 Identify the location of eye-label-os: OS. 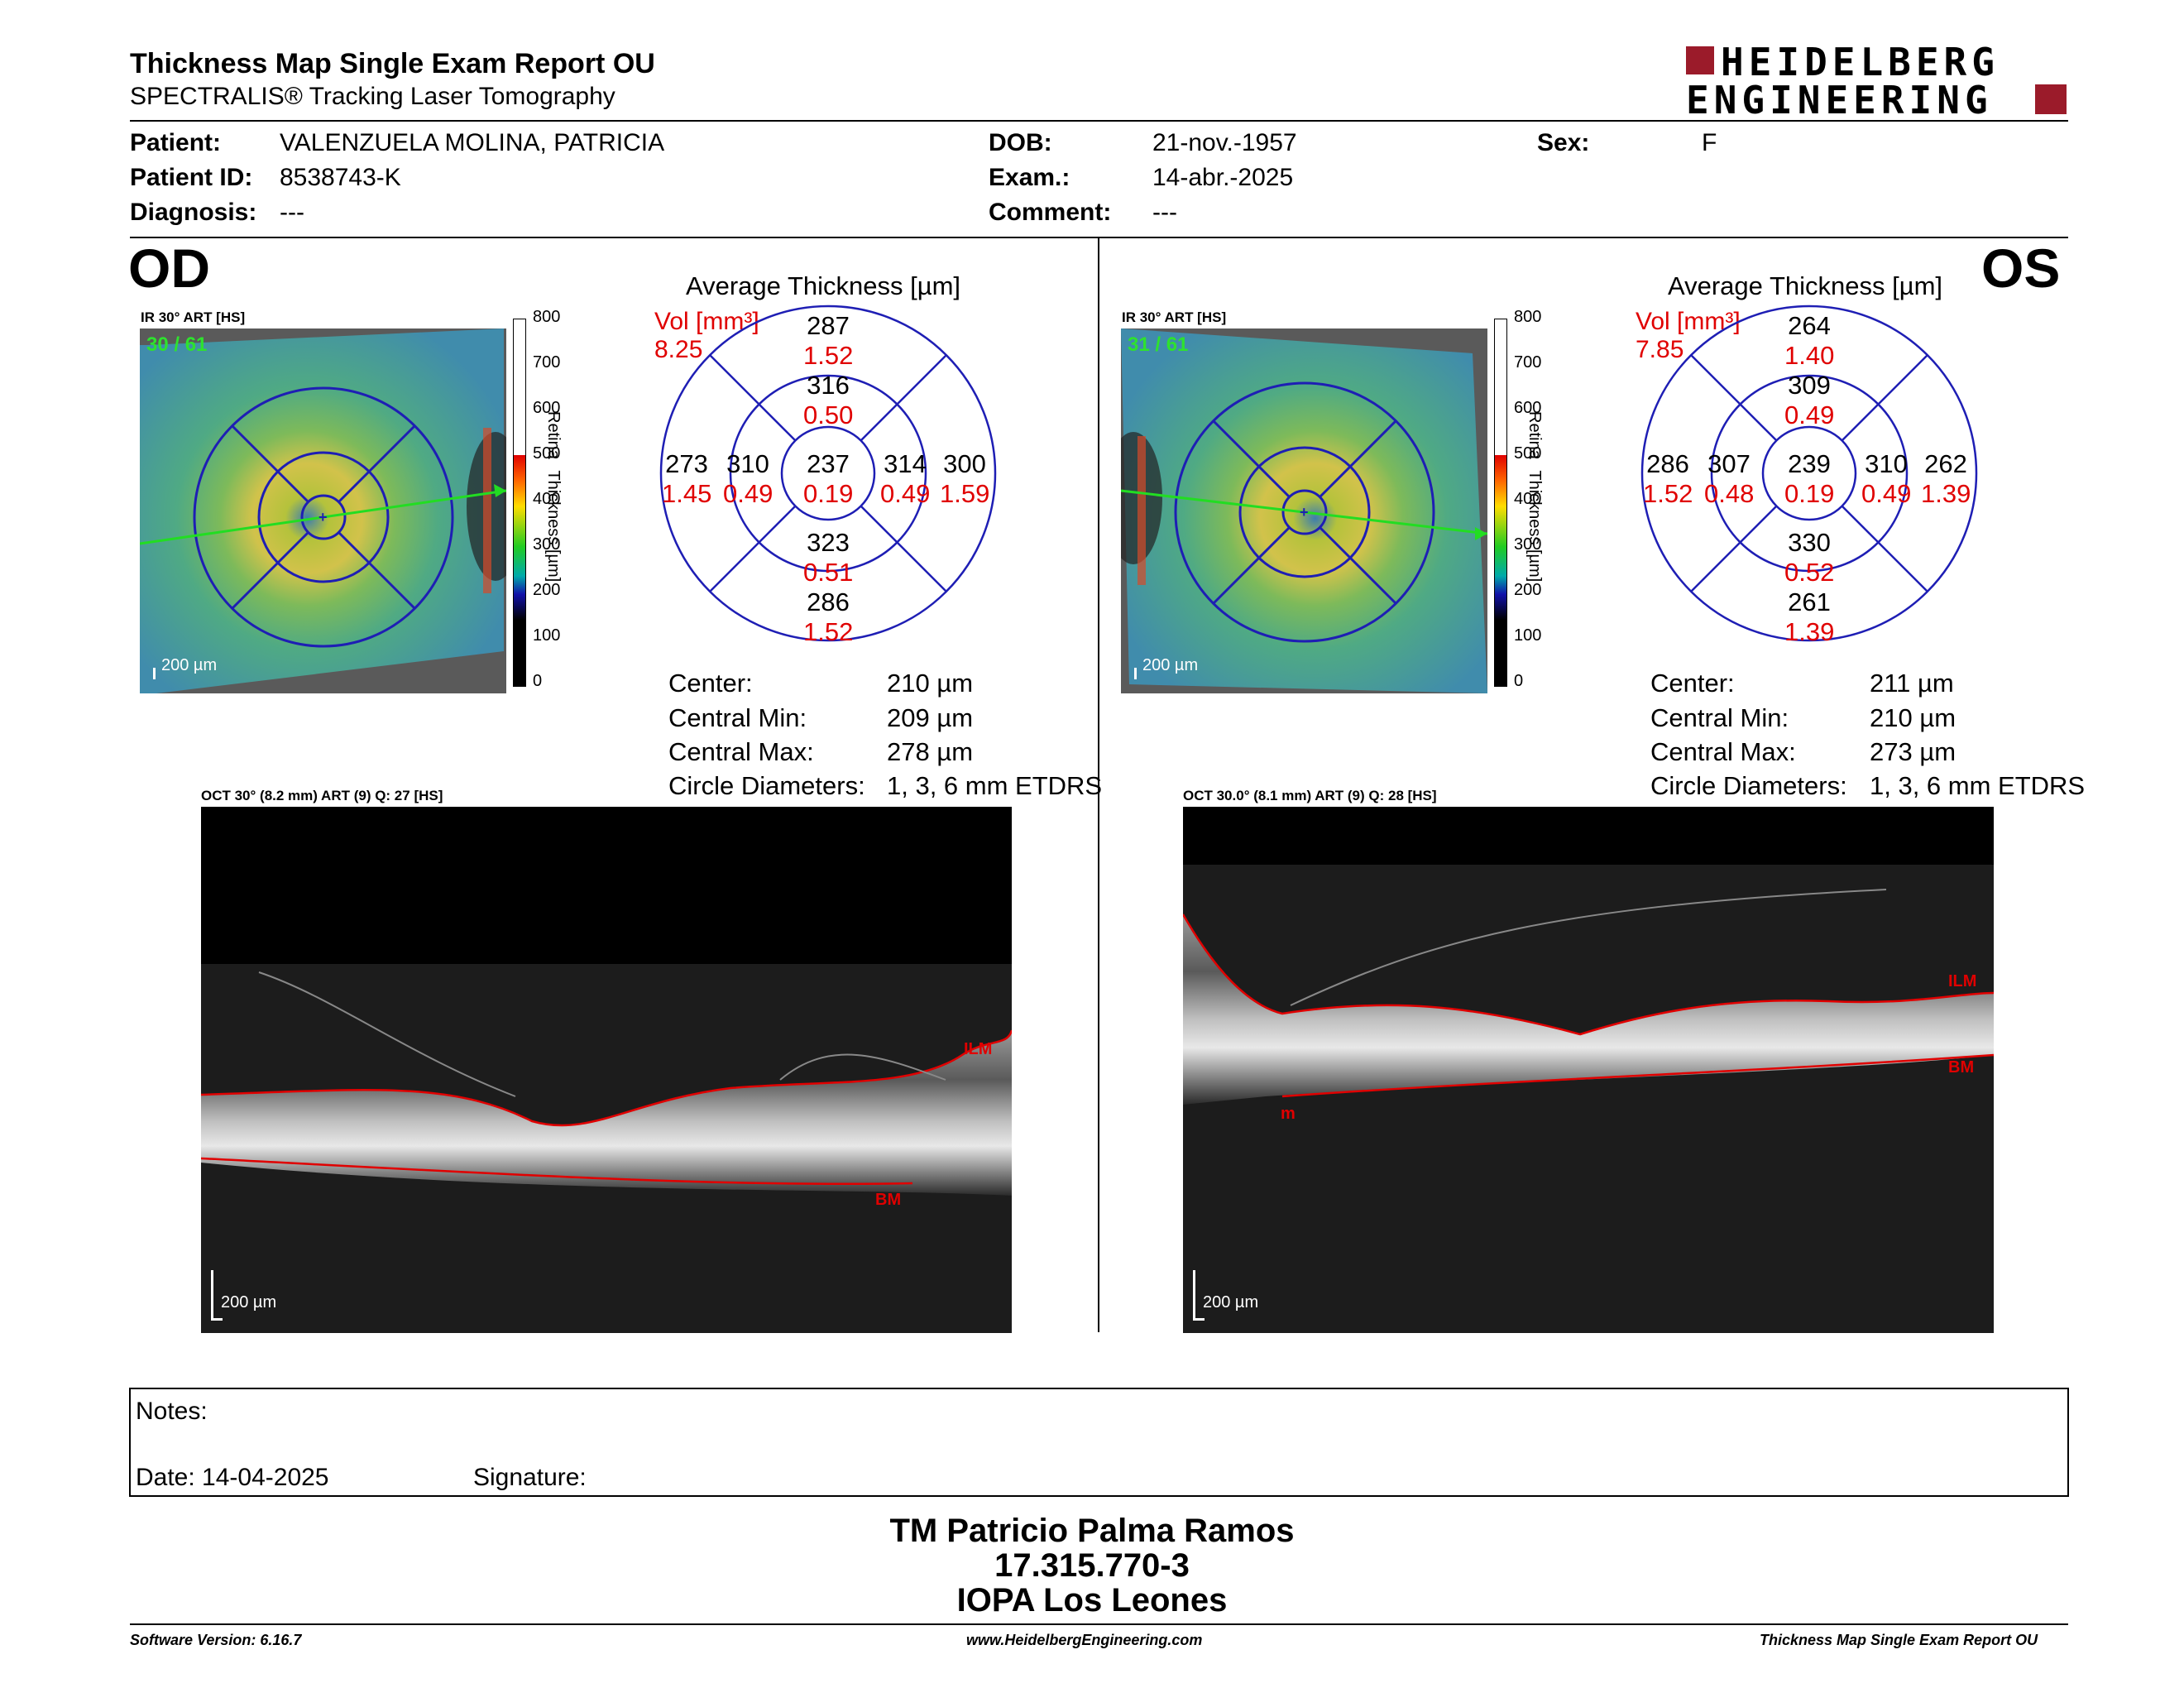
(2021, 268).